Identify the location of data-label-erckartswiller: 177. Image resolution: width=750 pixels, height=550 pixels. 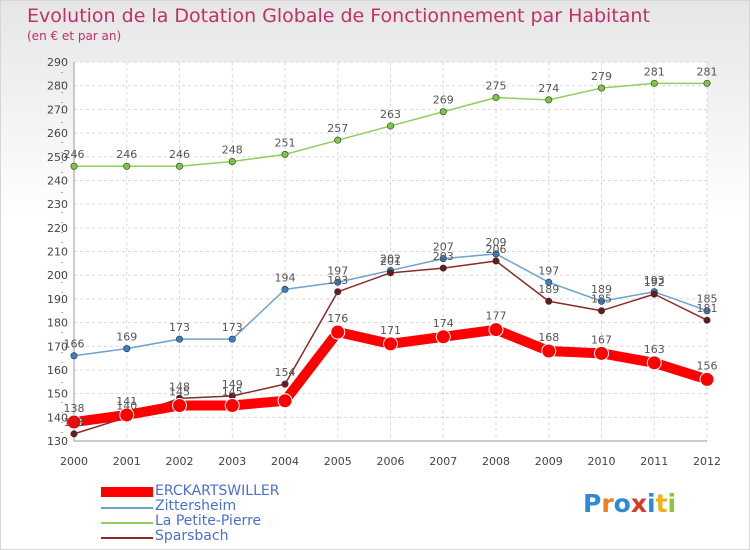
(496, 316).